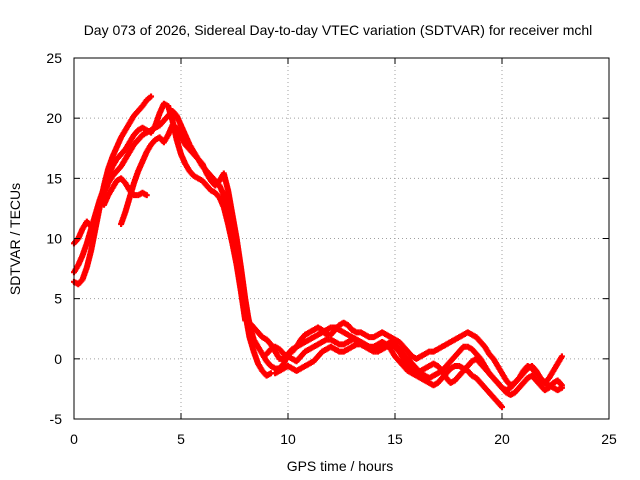  What do you see at coordinates (15, 239) in the screenshot?
I see `y-axis-label: SDTVAR / TECUs` at bounding box center [15, 239].